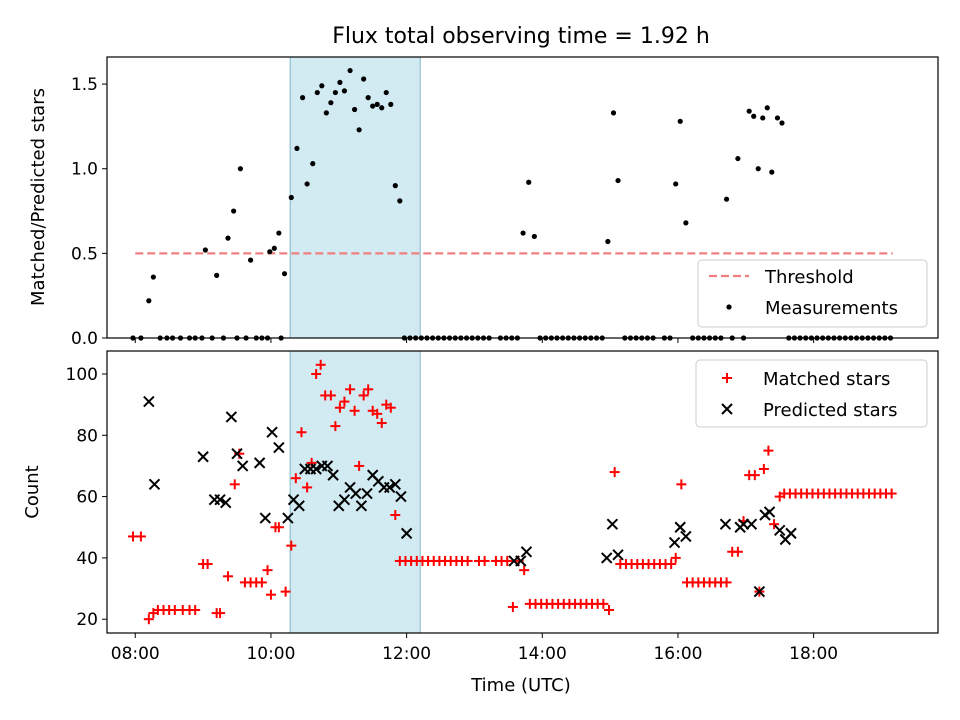  I want to click on legend-plus-marker, so click(727, 378).